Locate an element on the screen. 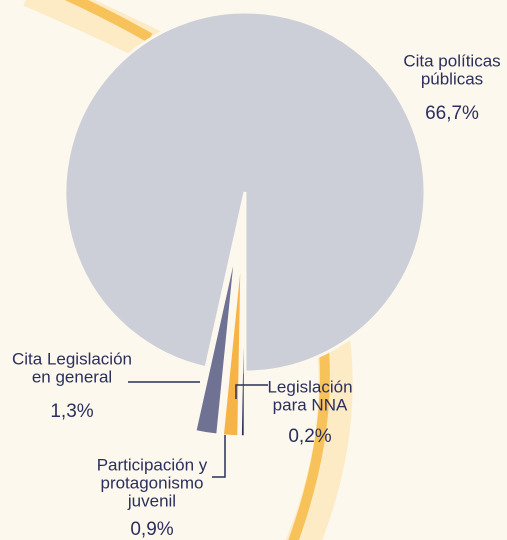 Image resolution: width=507 pixels, height=540 pixels. value-label: 1,3% is located at coordinates (71, 411).